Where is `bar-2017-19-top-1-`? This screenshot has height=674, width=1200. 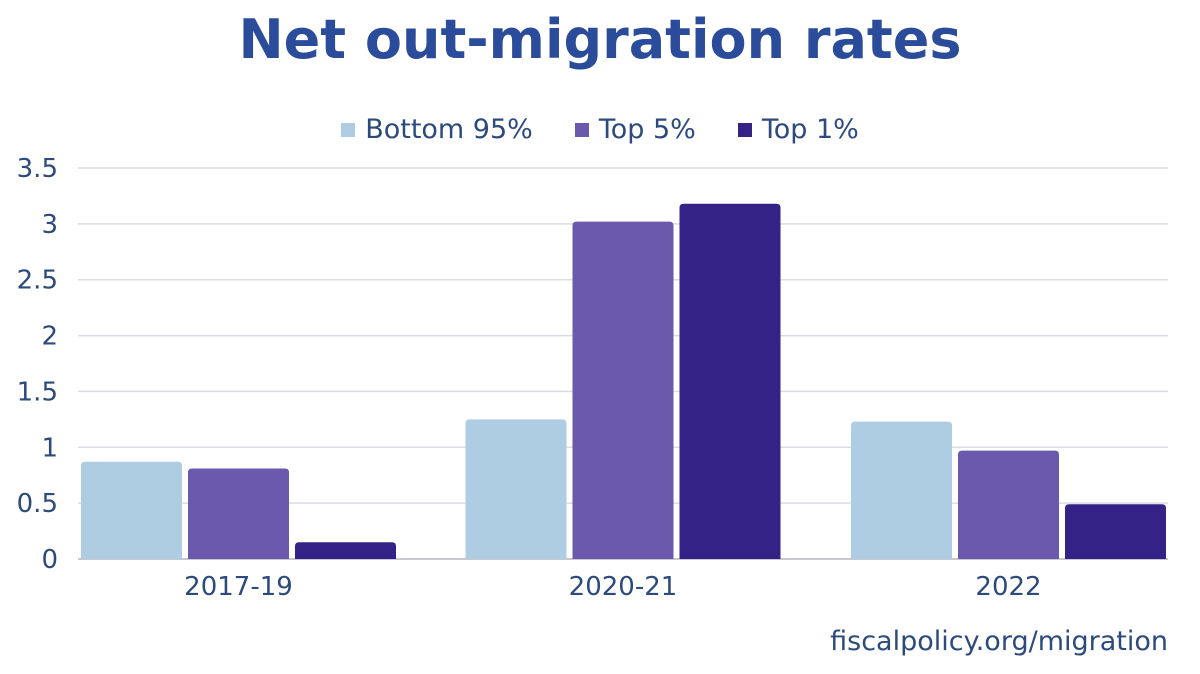
bar-2017-19-top-1- is located at coordinates (345, 550).